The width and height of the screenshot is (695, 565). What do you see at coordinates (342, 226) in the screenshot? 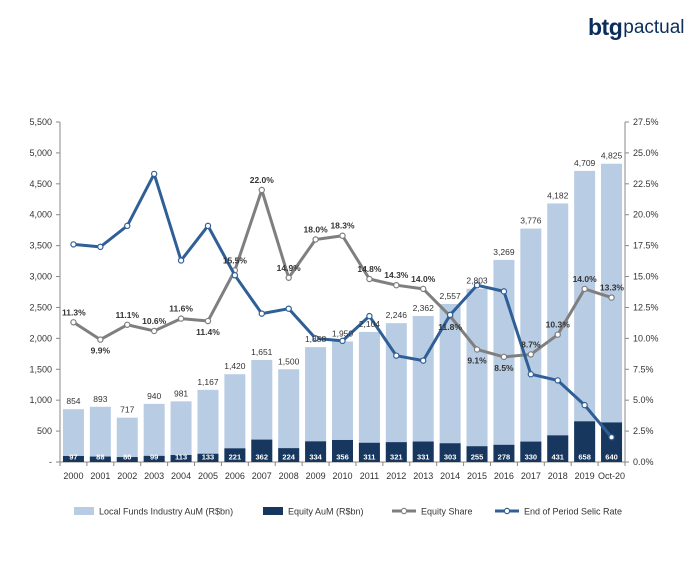
I see `equity-share-value-label: 18.3%` at bounding box center [342, 226].